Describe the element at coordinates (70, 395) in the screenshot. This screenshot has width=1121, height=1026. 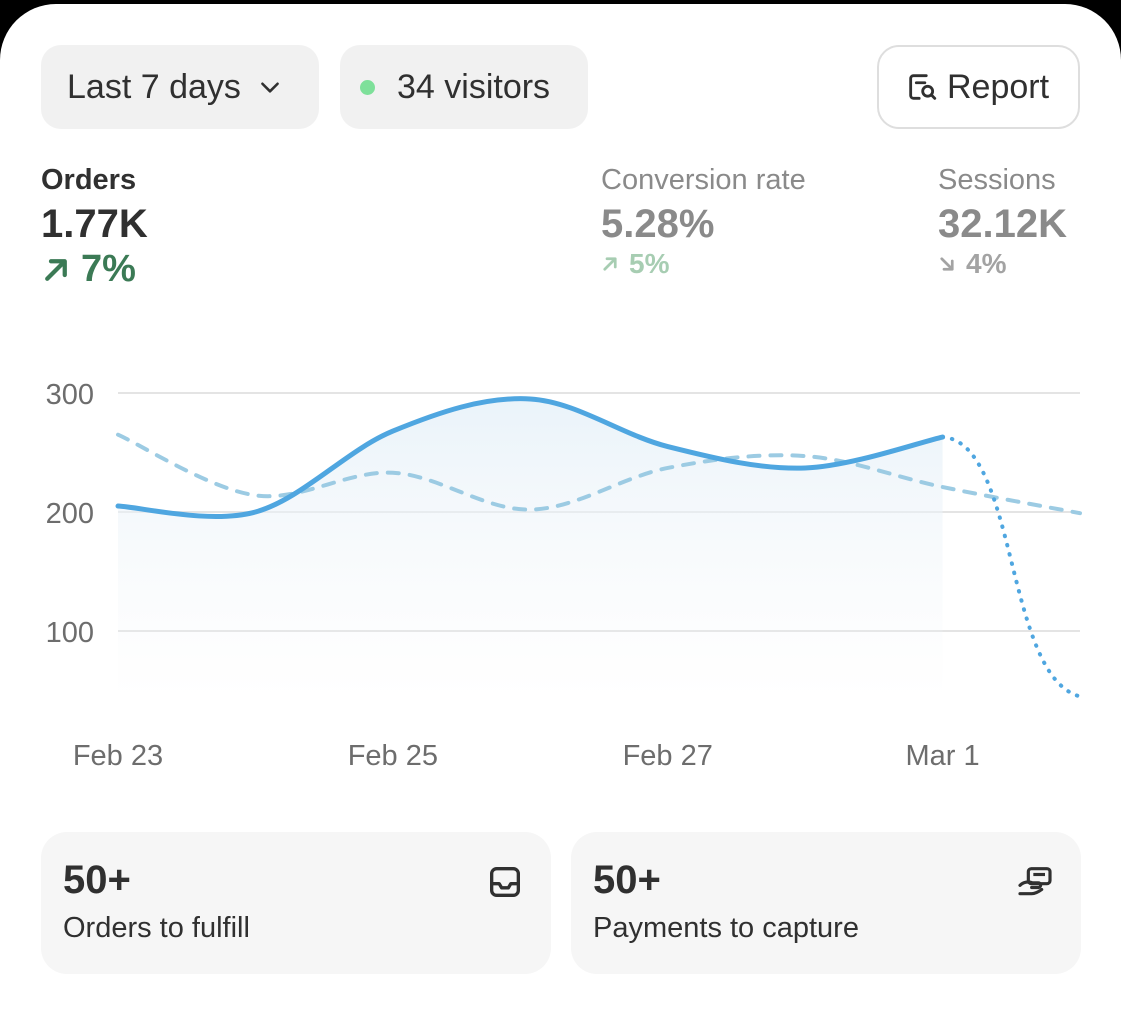
I see `y-tick-label: 300` at that location.